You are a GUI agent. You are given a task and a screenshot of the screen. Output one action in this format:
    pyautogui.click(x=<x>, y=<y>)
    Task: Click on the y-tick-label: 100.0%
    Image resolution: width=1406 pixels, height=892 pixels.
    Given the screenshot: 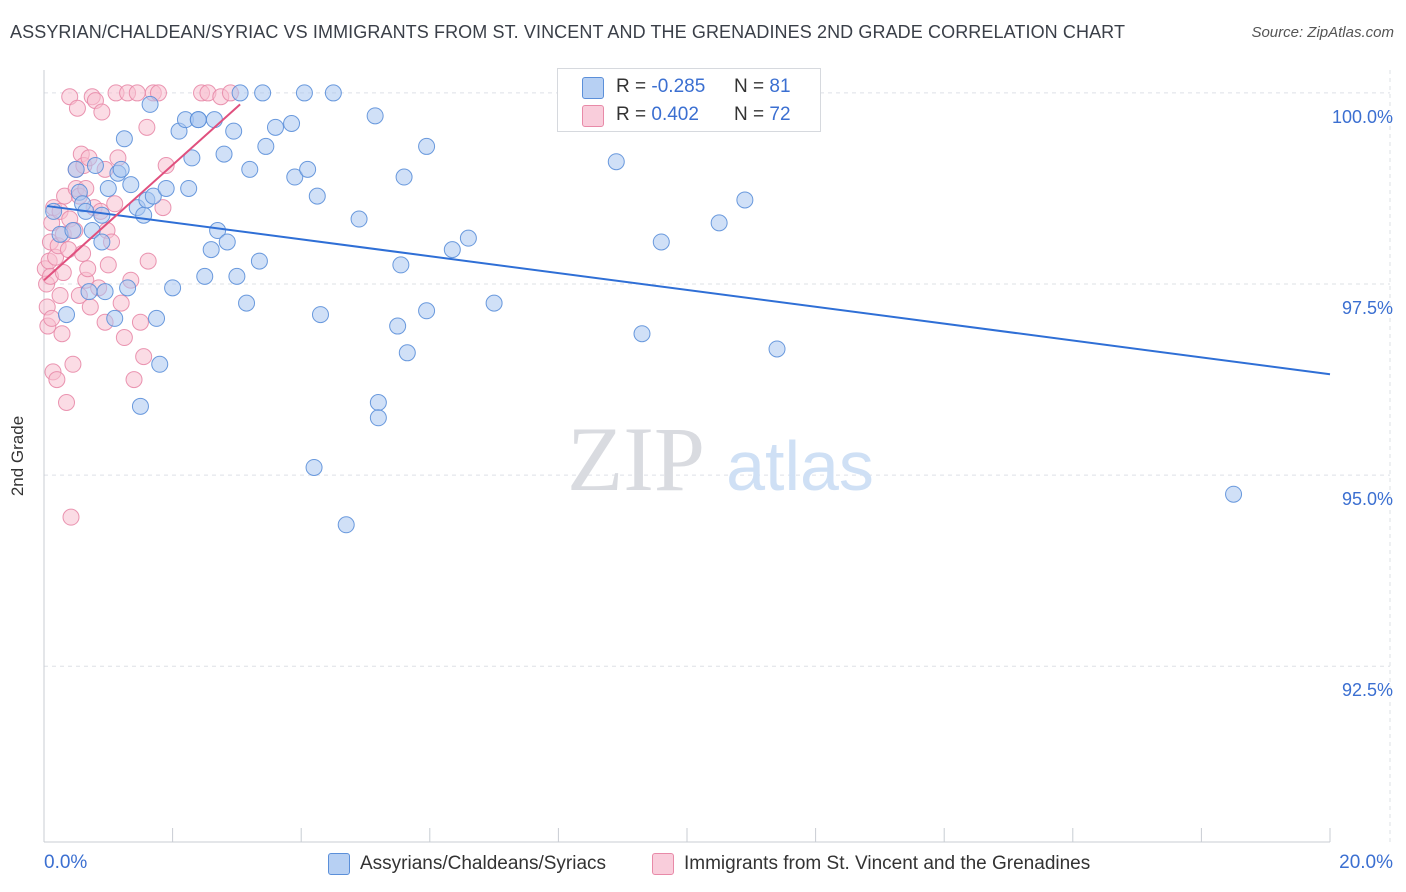 What is the action you would take?
    pyautogui.click(x=1362, y=116)
    